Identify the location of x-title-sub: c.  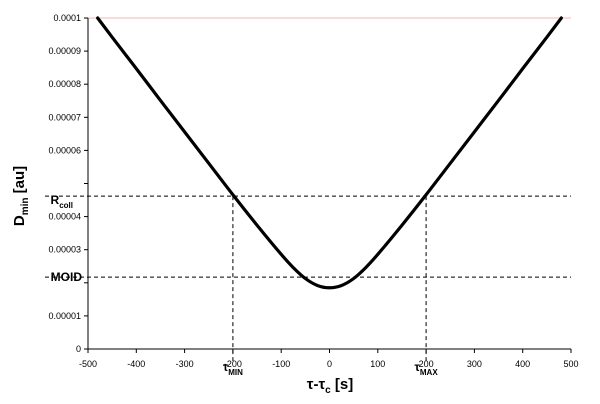
(328, 390).